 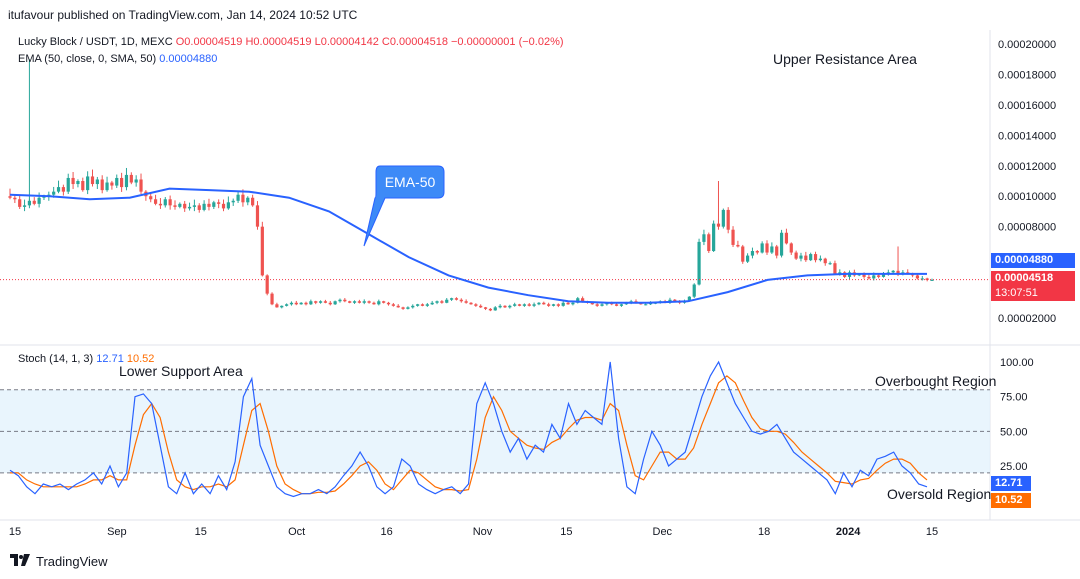 What do you see at coordinates (181, 371) in the screenshot?
I see `lower-support-label: Lower Support Area` at bounding box center [181, 371].